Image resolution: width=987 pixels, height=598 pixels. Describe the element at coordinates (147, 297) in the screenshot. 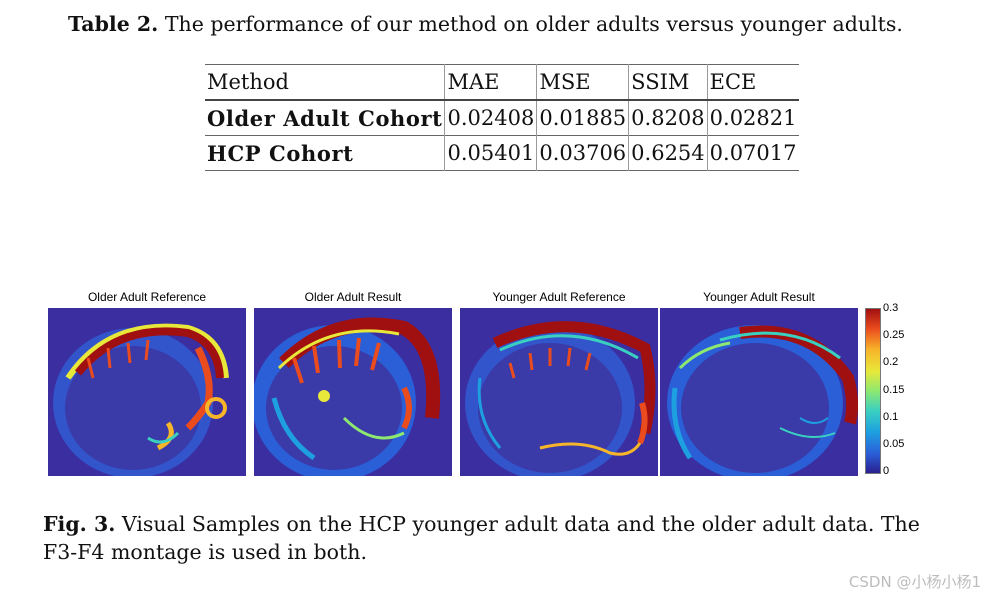

I see `panel-title-older-reference: Older Adult Reference` at that location.